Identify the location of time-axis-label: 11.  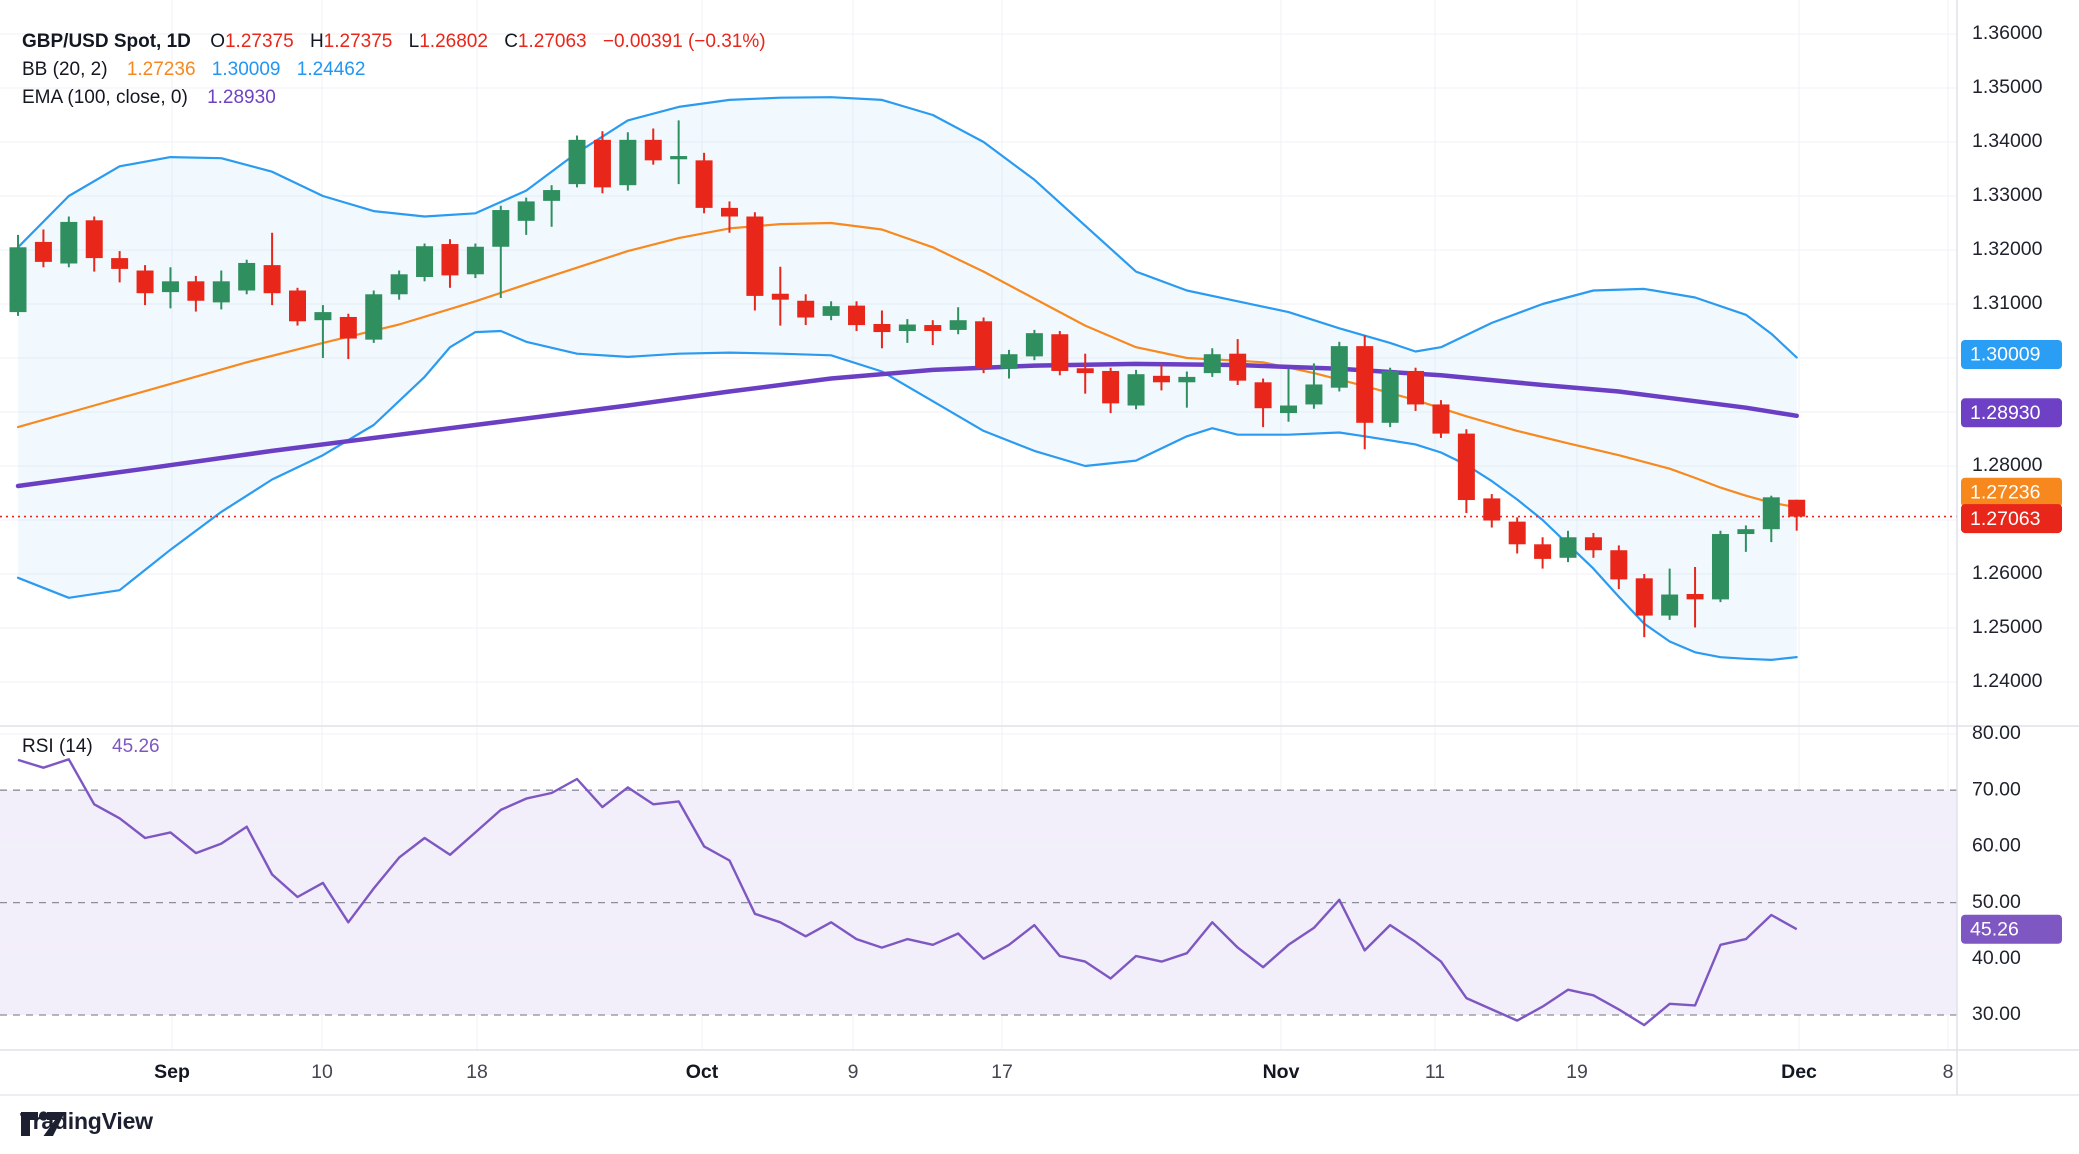
(1435, 1072).